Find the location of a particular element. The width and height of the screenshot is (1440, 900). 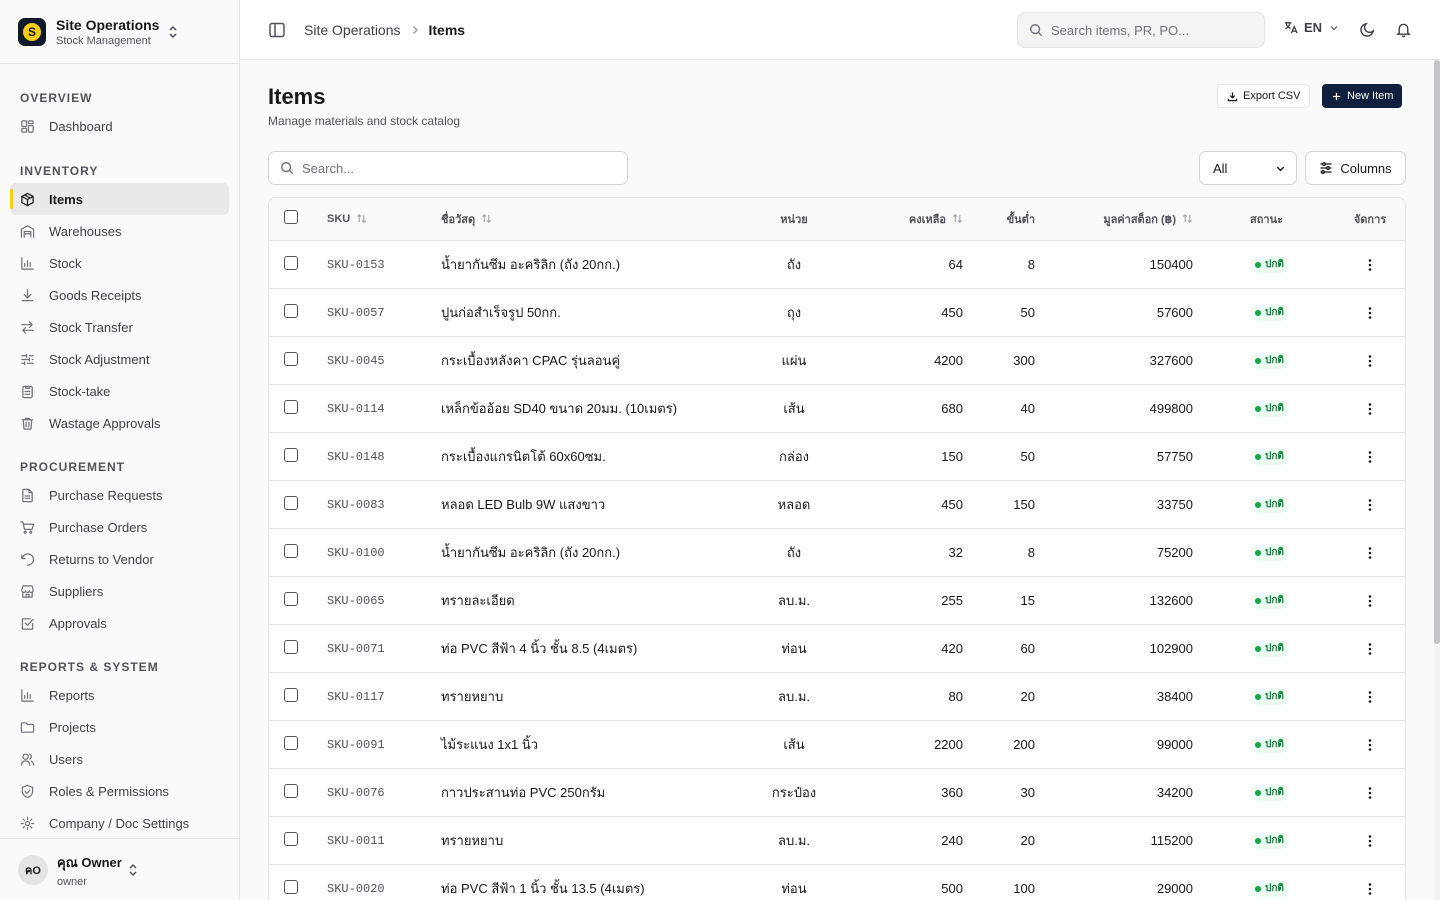

sidebar-item-label: Goods Receipts is located at coordinates (95, 295).